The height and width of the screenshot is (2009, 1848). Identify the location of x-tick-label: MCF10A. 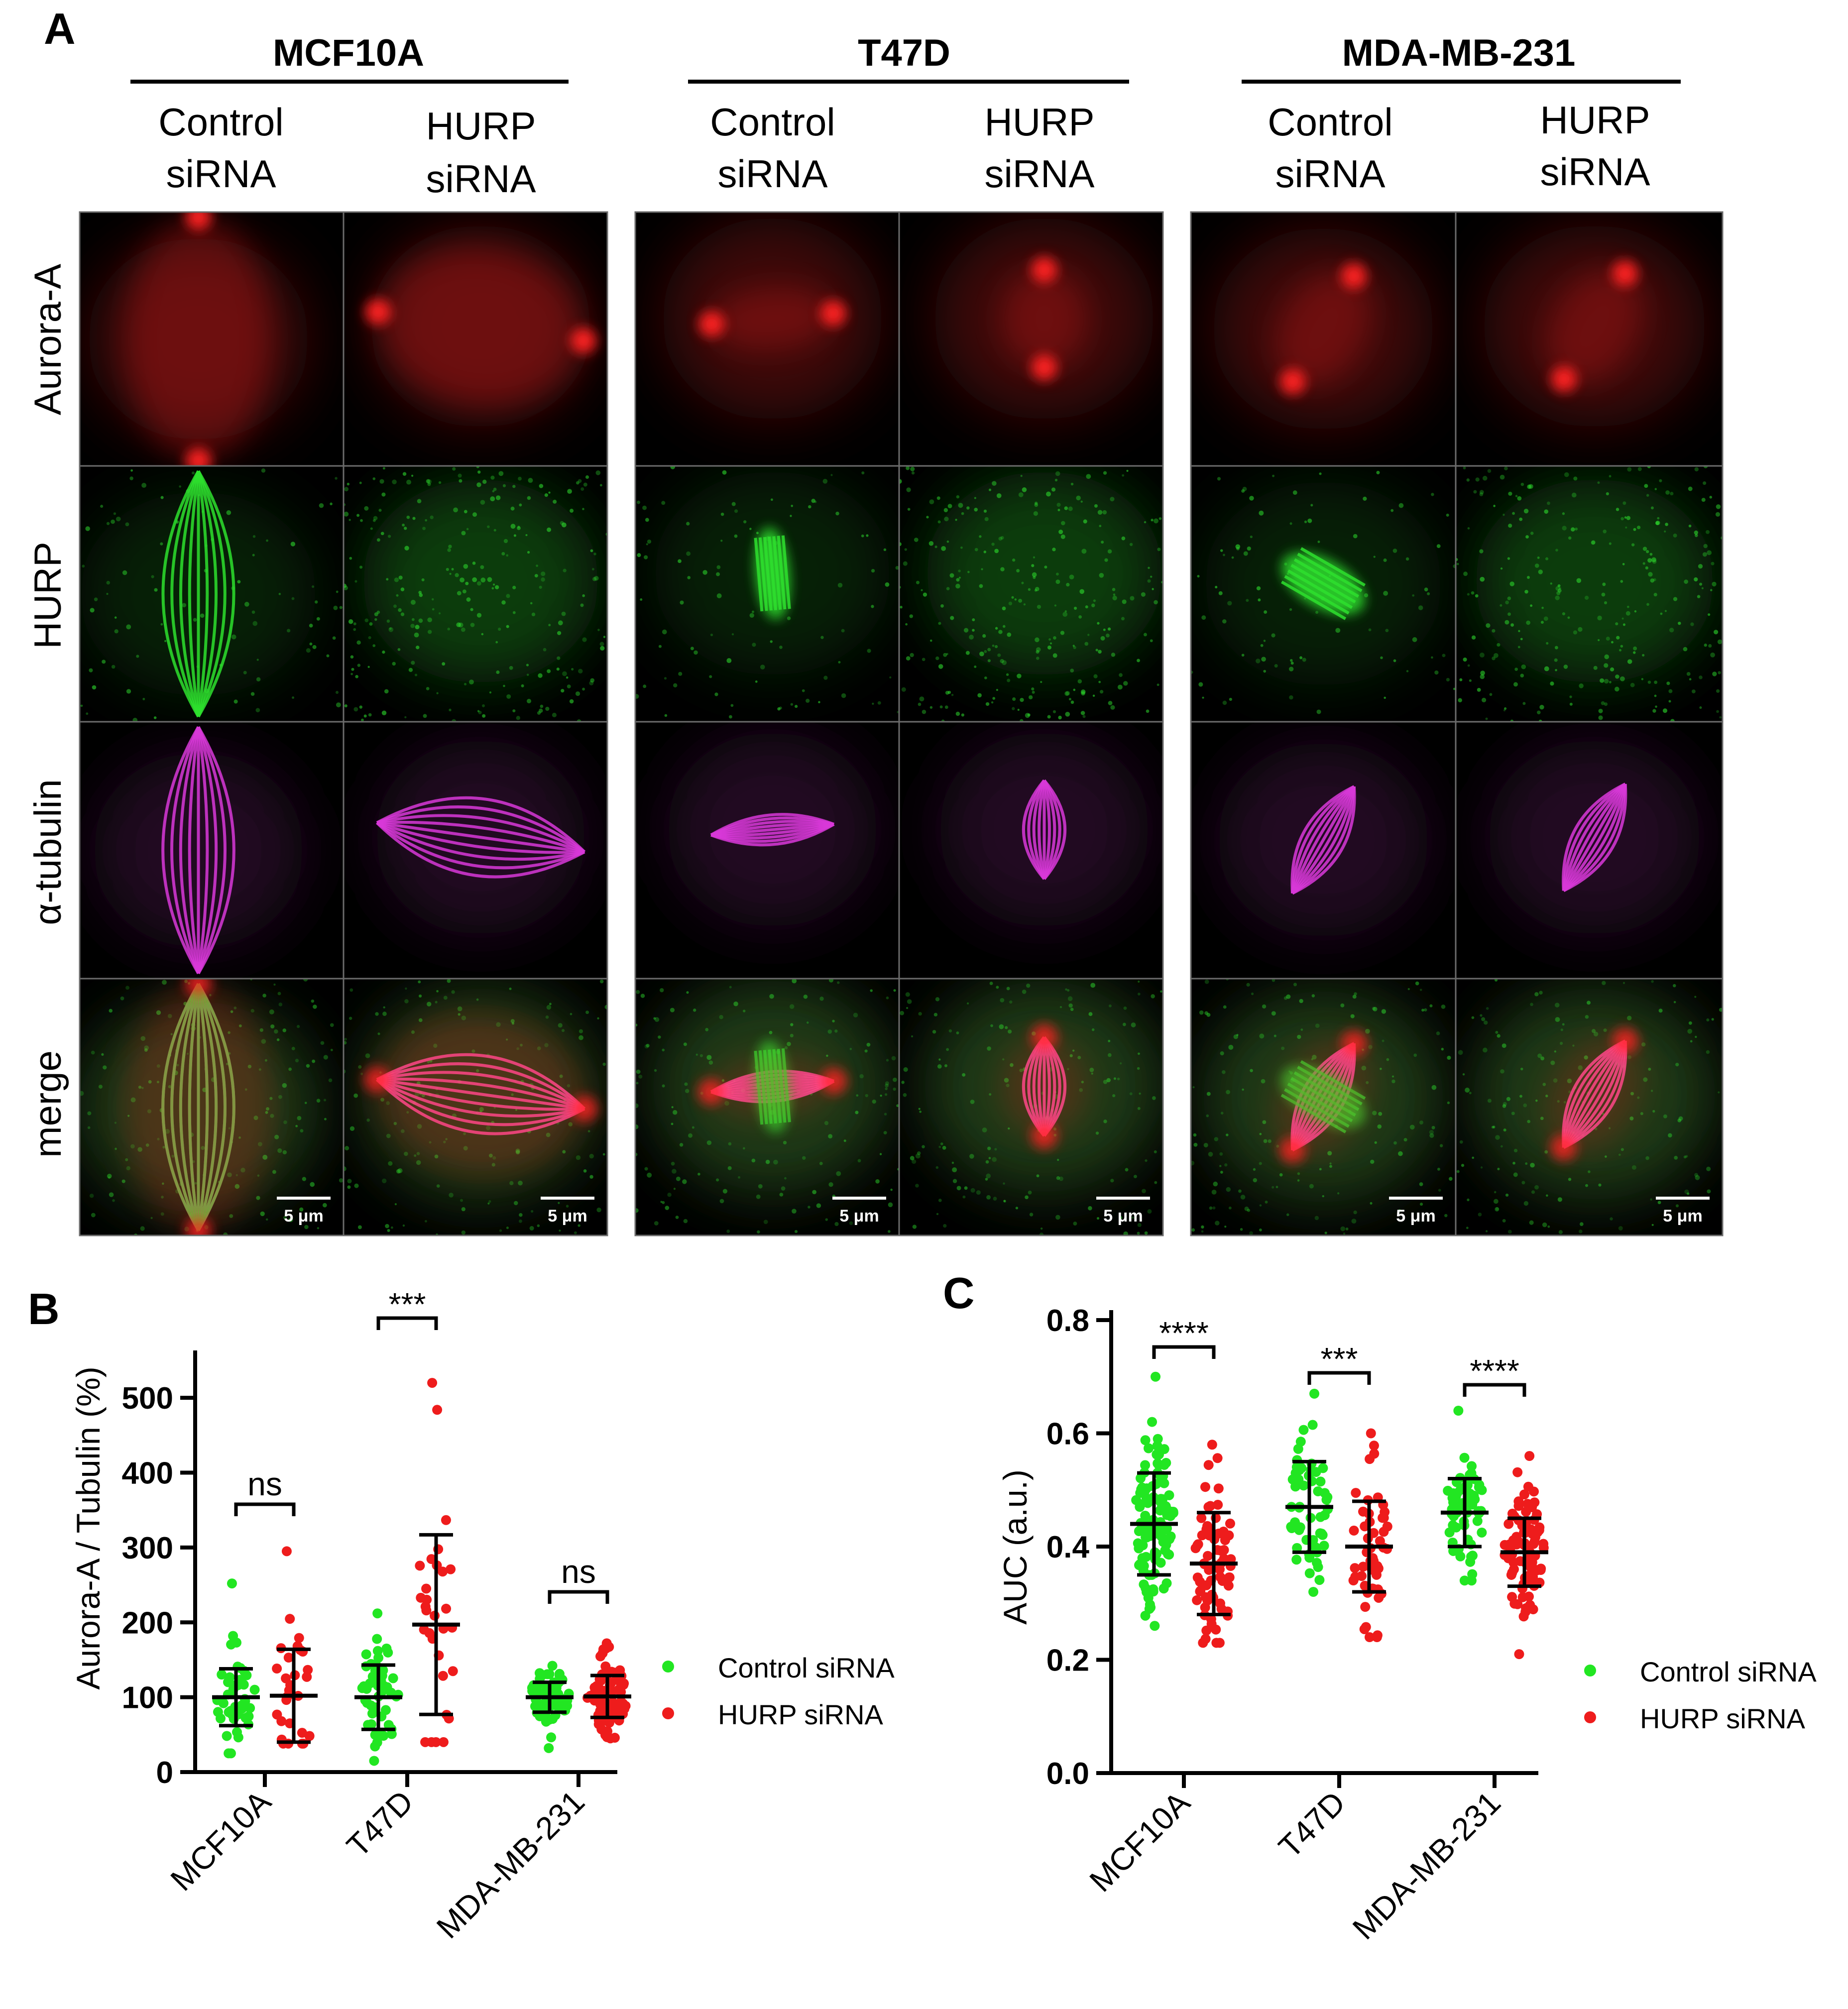
(1139, 1842).